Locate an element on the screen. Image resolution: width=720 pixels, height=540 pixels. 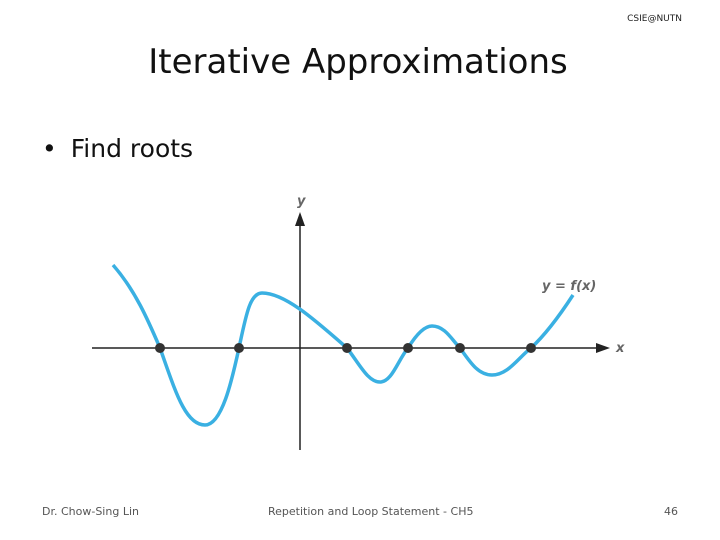
roots is located at coordinates (345, 348).